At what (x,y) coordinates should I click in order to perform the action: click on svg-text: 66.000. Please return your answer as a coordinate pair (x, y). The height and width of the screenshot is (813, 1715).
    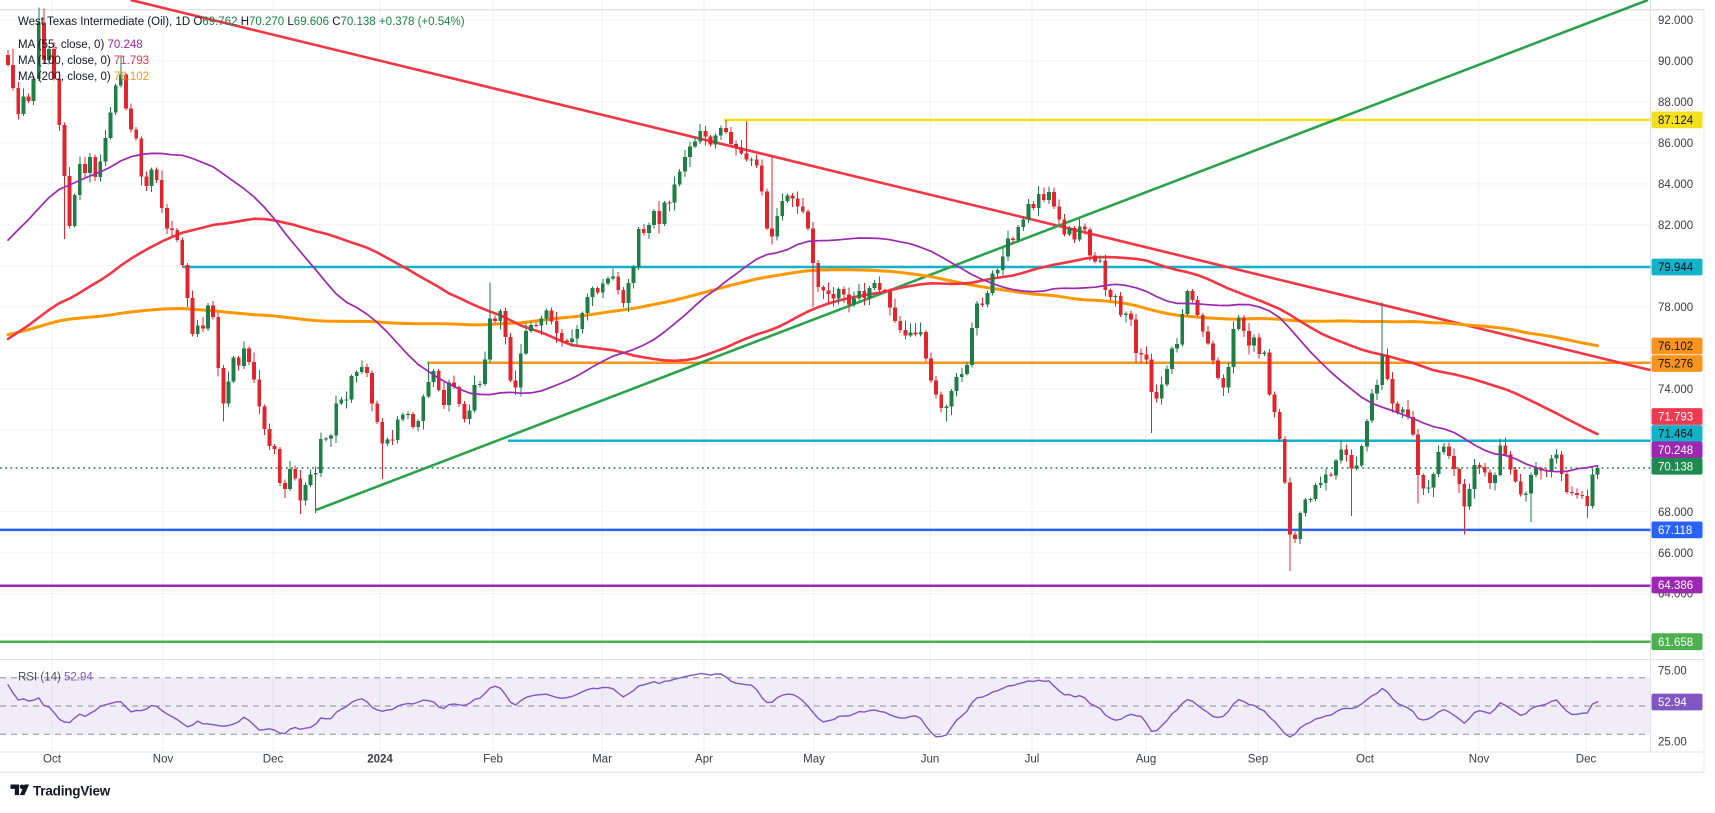
    Looking at the image, I should click on (1675, 554).